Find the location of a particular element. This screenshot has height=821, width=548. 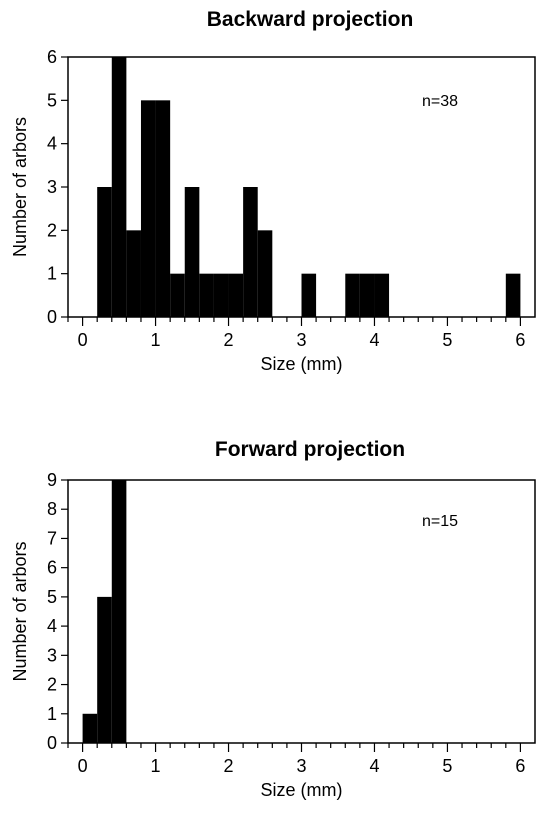

sample-size-annotation: n=15 is located at coordinates (440, 521).